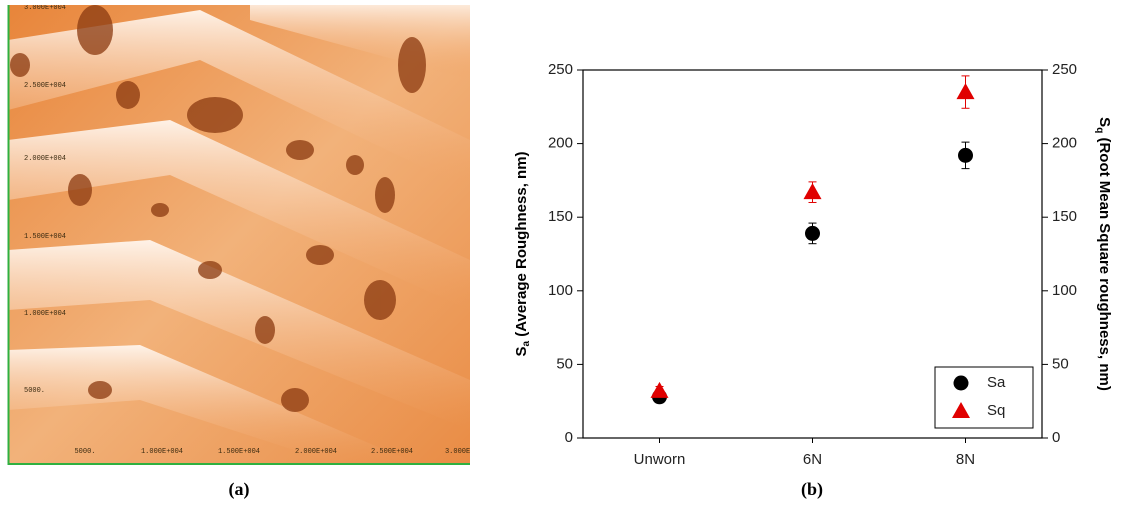 This screenshot has height=512, width=1122. Describe the element at coordinates (1064, 69) in the screenshot. I see `y2-tick-label: 250` at that location.